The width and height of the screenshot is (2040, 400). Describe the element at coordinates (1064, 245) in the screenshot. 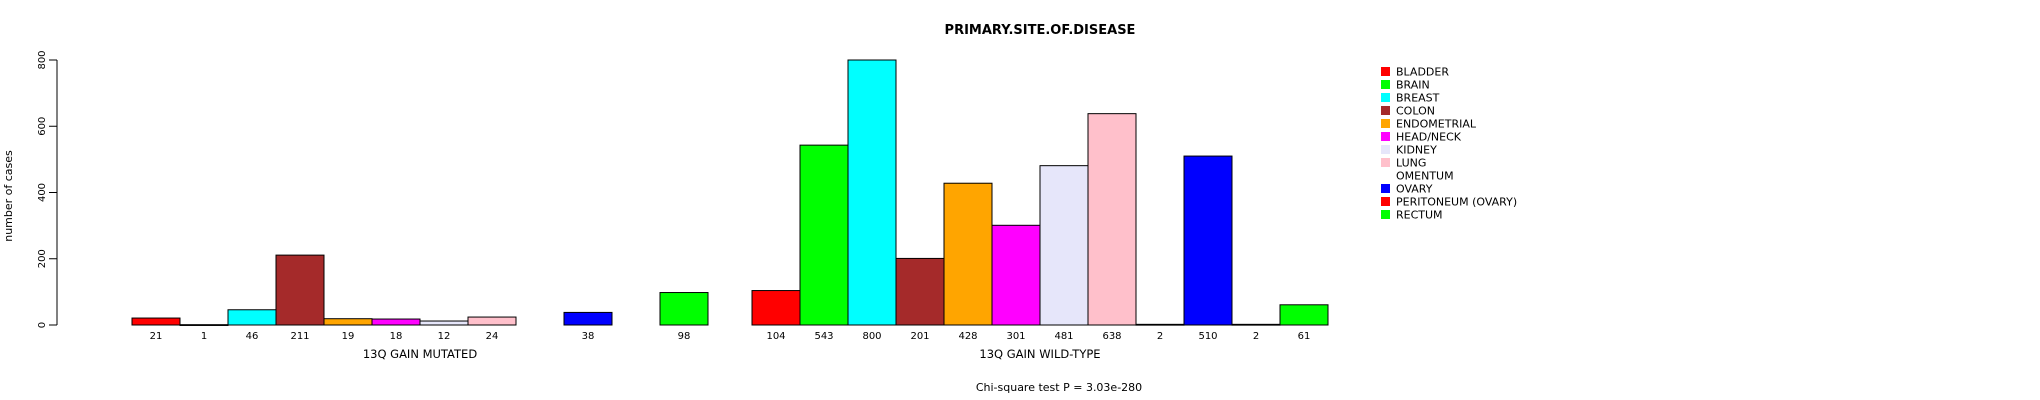

I see `bar-13q-gain-wild-type-kidney` at that location.